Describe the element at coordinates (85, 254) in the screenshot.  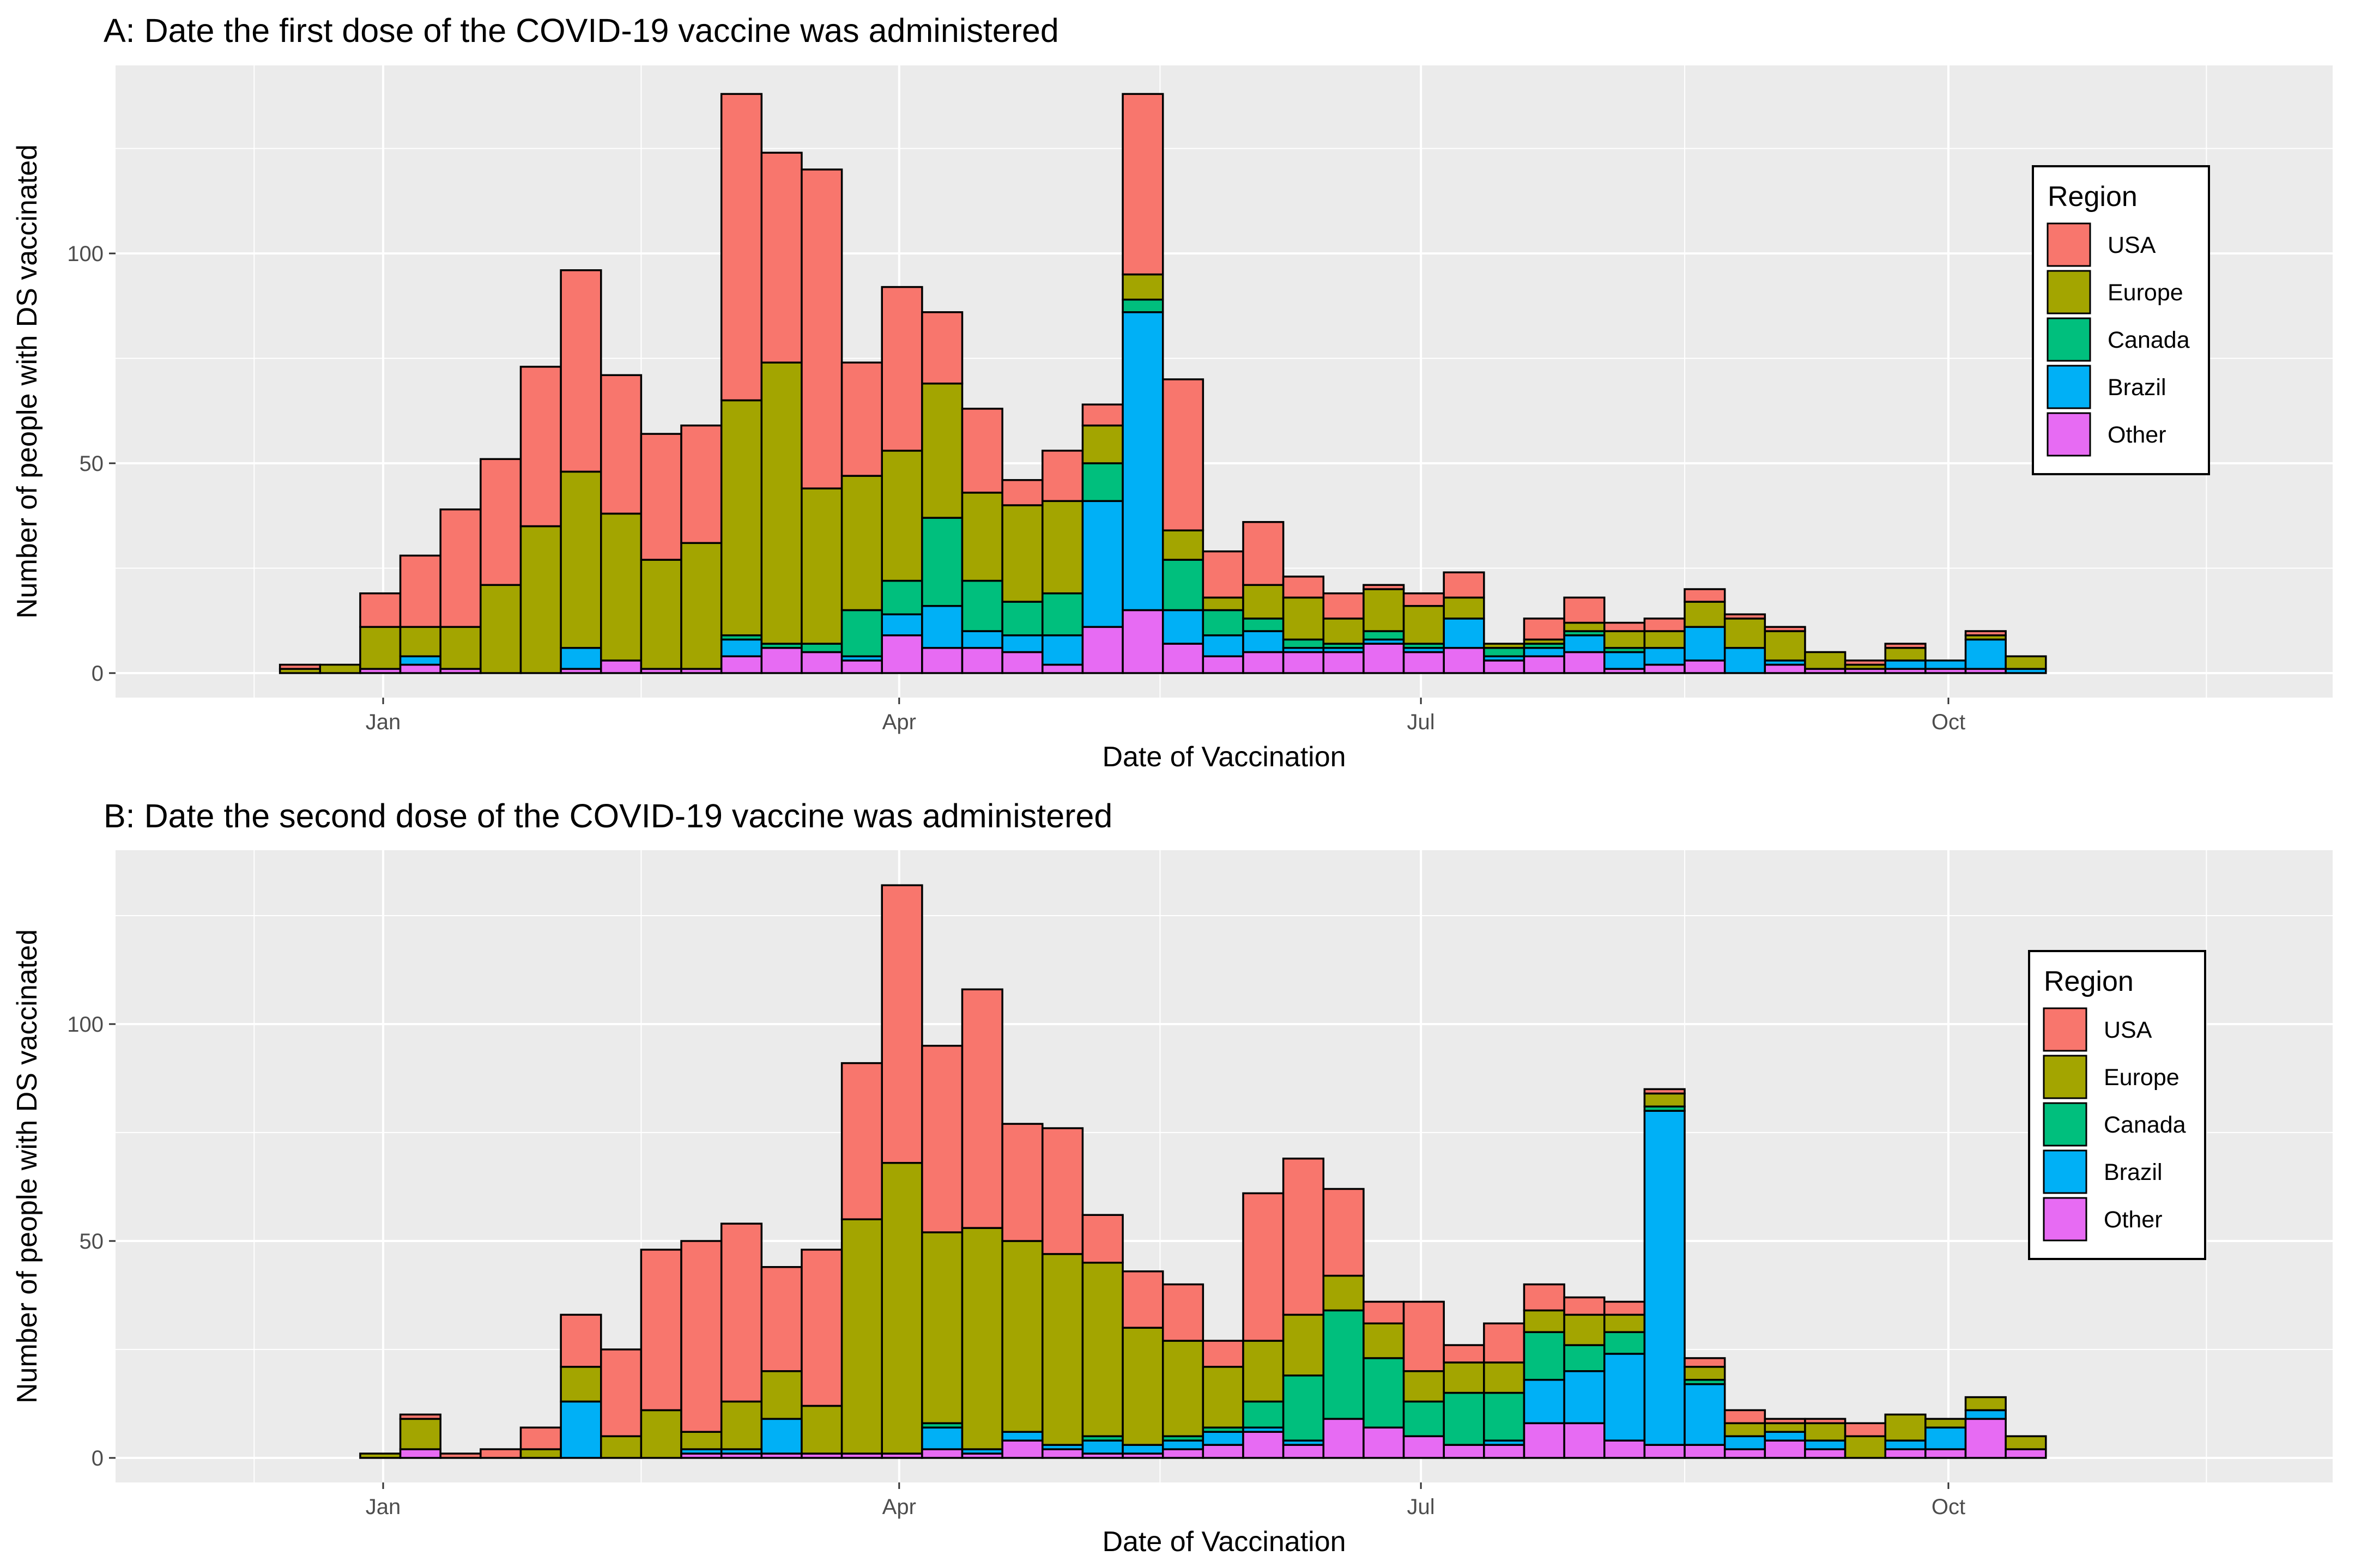
I see `y-tick-label: 100` at that location.